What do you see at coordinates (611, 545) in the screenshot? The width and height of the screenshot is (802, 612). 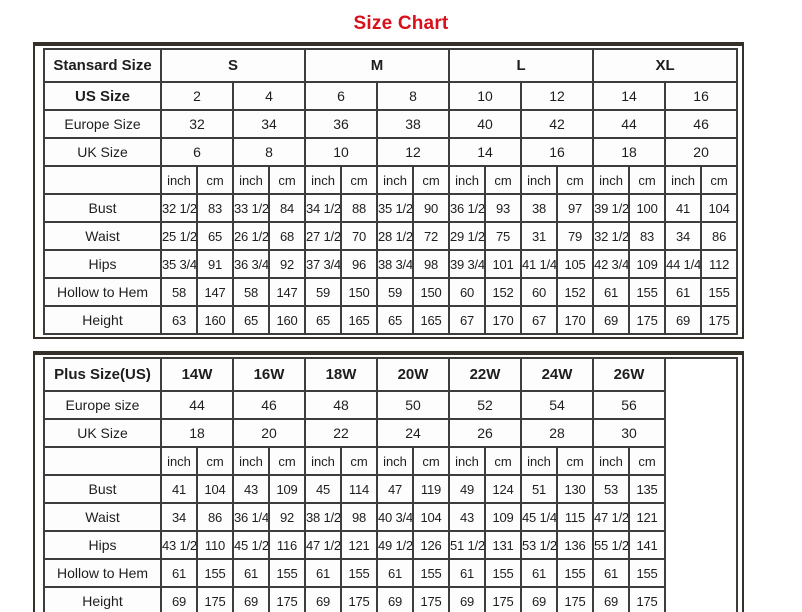 I see `measurement-value: 55 1/2` at bounding box center [611, 545].